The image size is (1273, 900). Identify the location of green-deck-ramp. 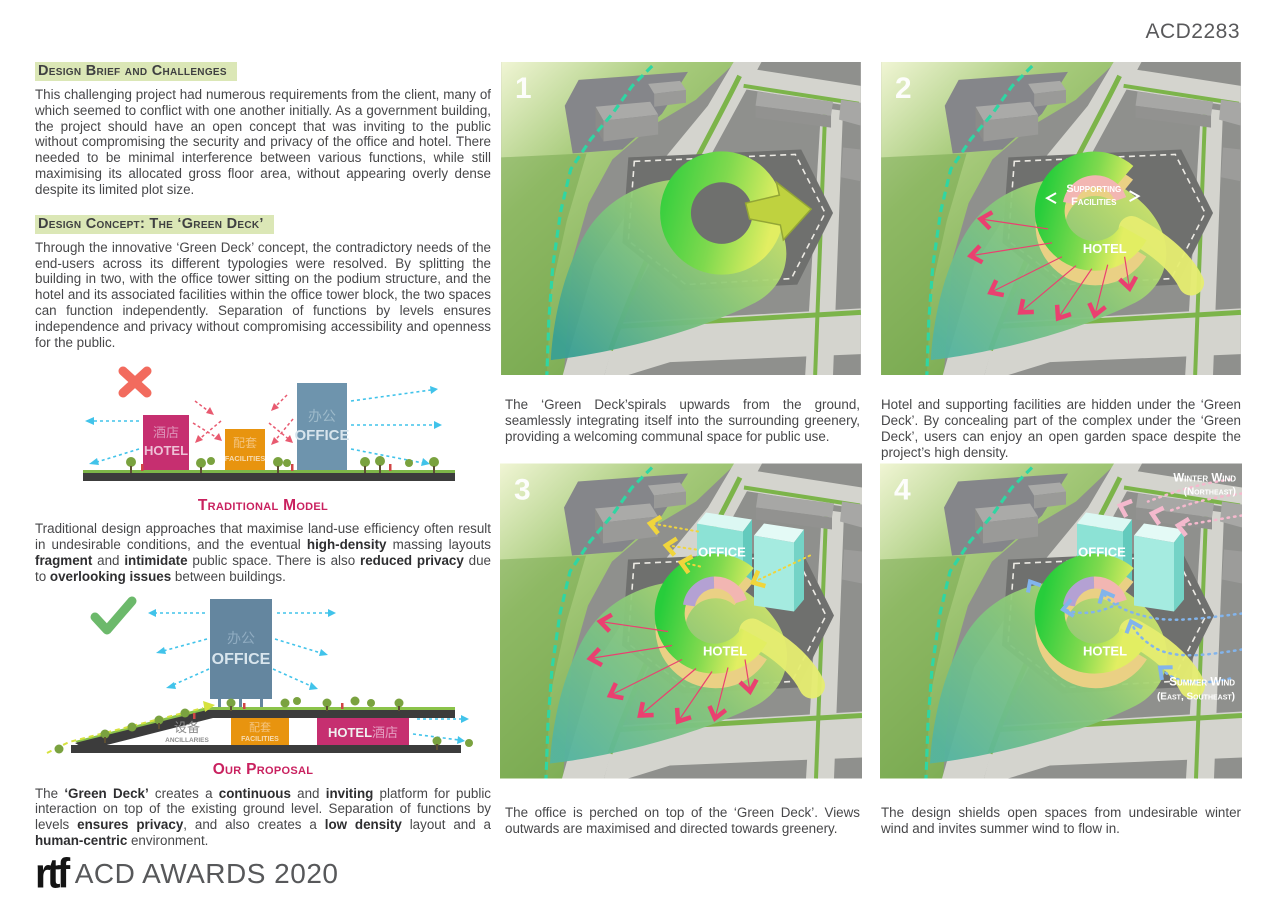
(265, 728).